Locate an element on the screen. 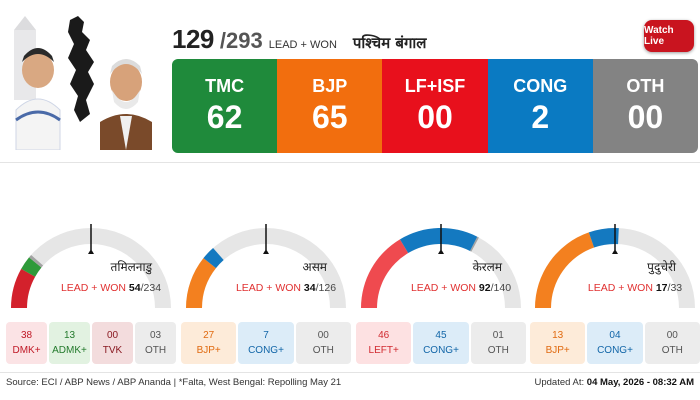 This screenshot has width=700, height=400. state-lead-won: LEAD + WON 54/234 is located at coordinates (111, 288).